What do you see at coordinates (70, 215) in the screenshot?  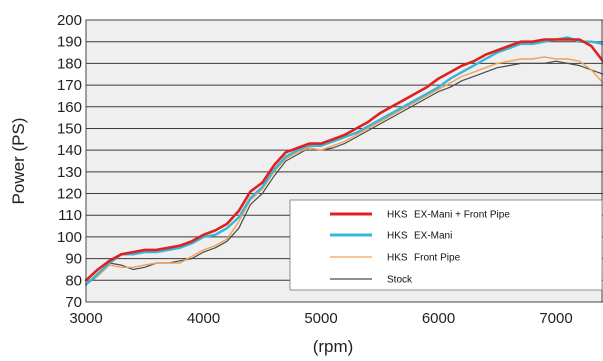 I see `y-tick-110: 110` at bounding box center [70, 215].